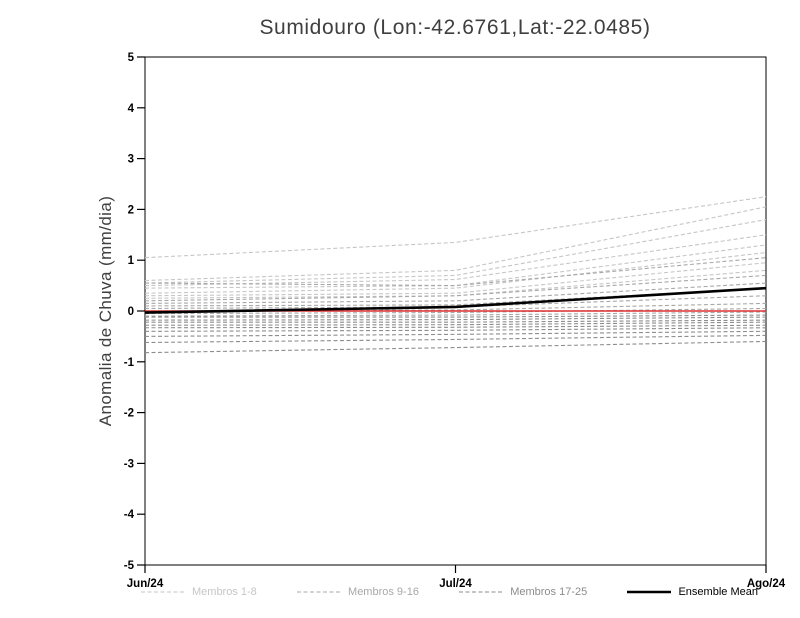 This screenshot has width=800, height=618. Describe the element at coordinates (455, 27) in the screenshot. I see `chart-title: Sumidouro (Lon:-42.6761,Lat:-22.0485)` at that location.